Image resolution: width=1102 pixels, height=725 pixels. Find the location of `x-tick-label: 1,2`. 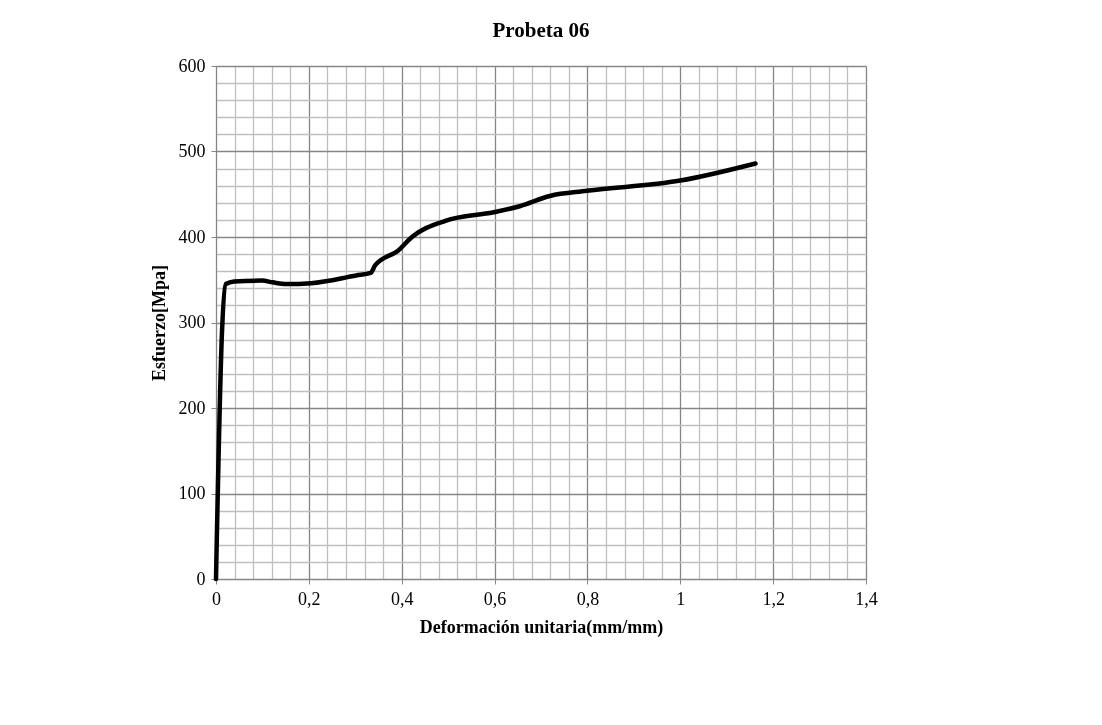

x-tick-label: 1,2 is located at coordinates (773, 598).